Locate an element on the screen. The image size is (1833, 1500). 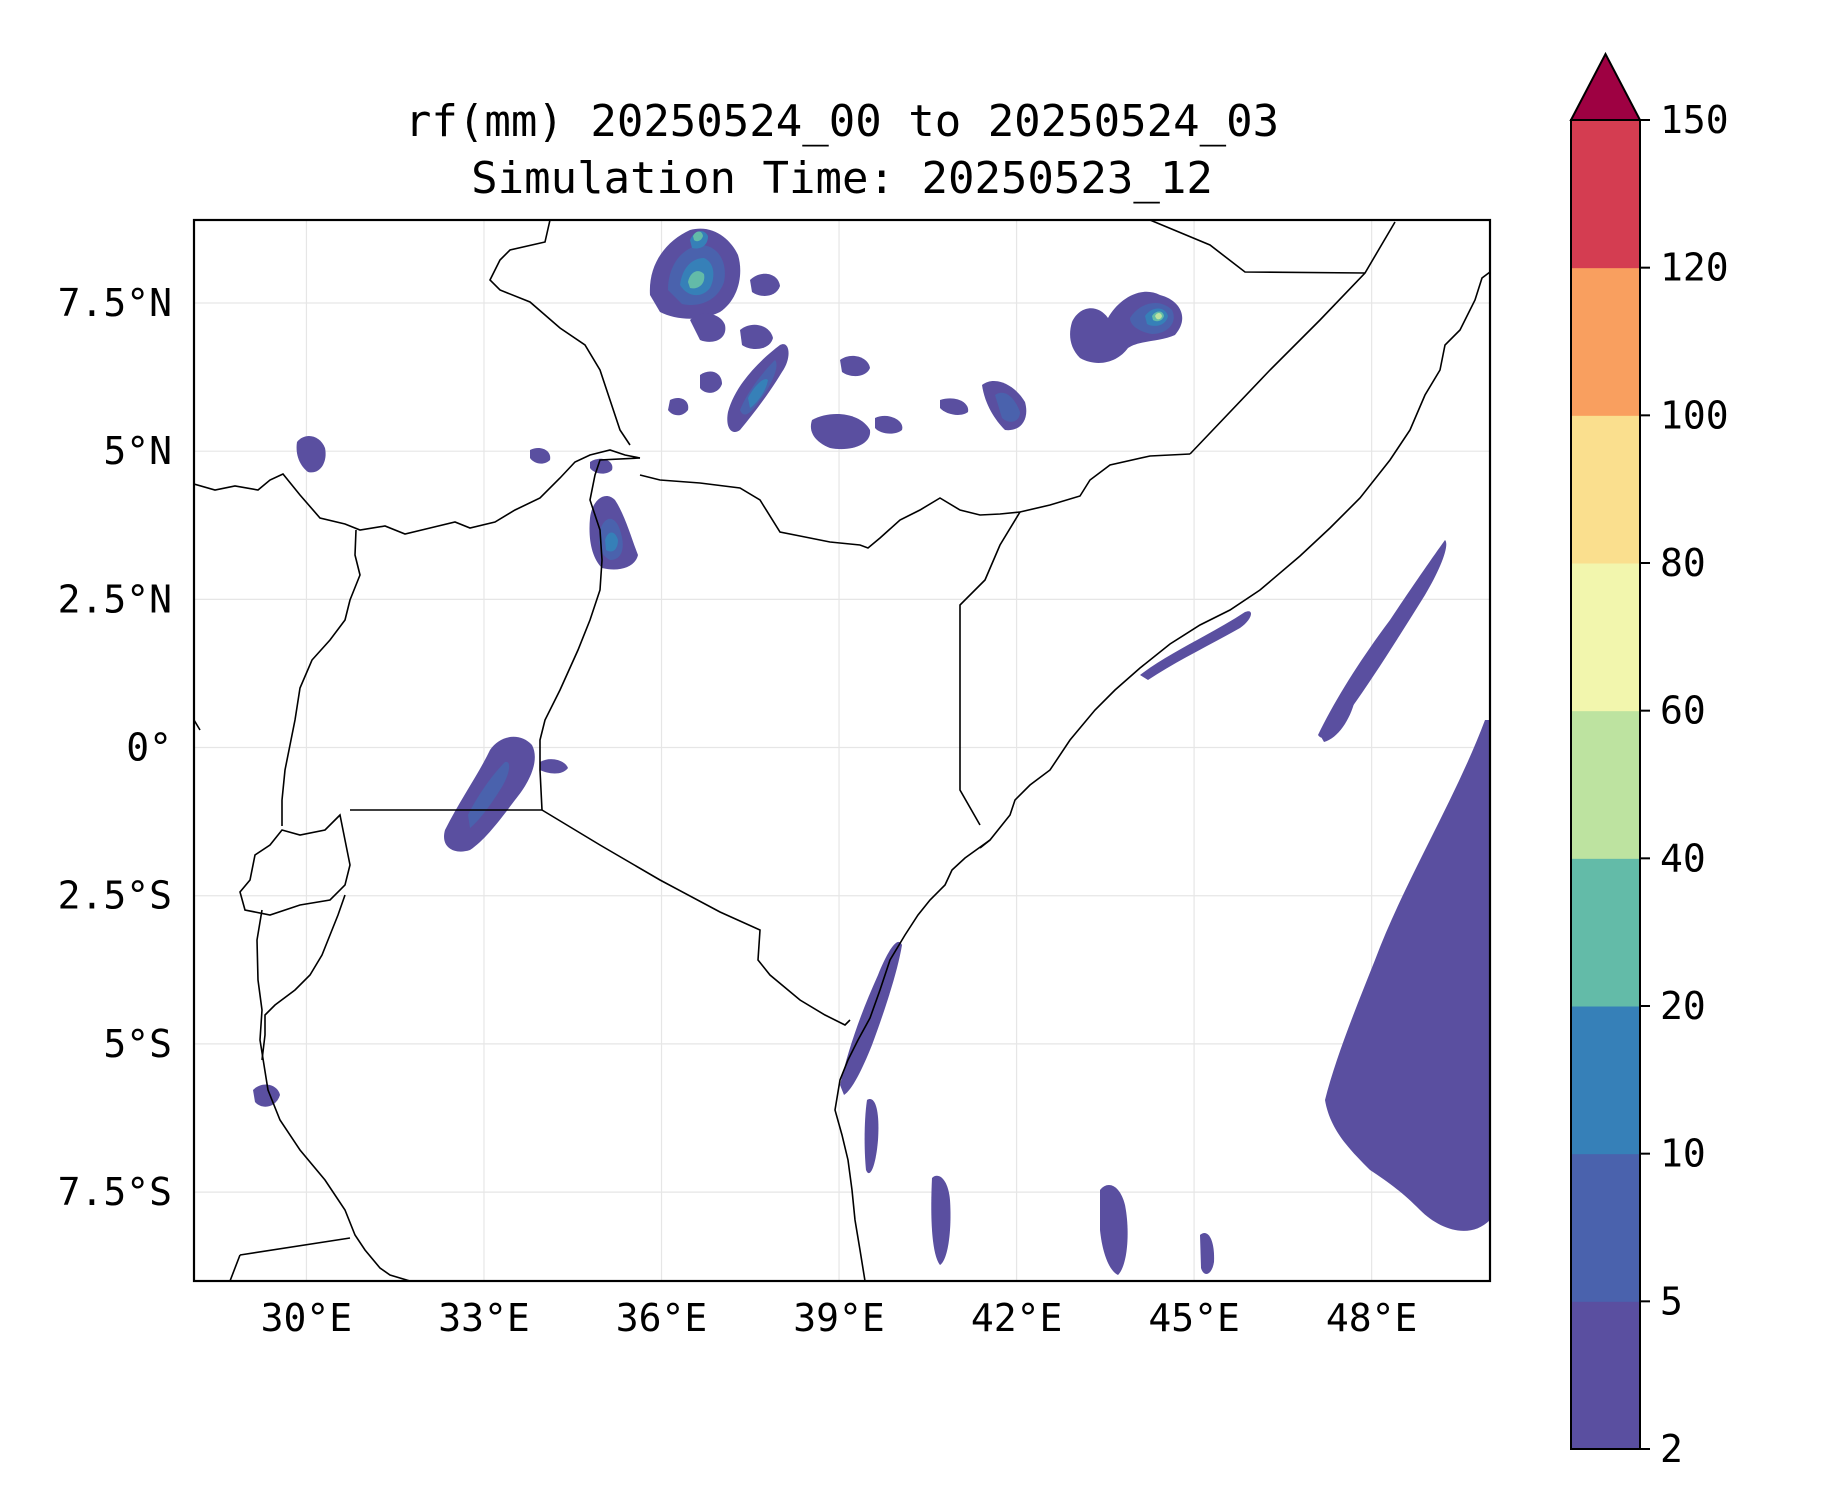
colorbar-tick-label: 20 is located at coordinates (1683, 1006).